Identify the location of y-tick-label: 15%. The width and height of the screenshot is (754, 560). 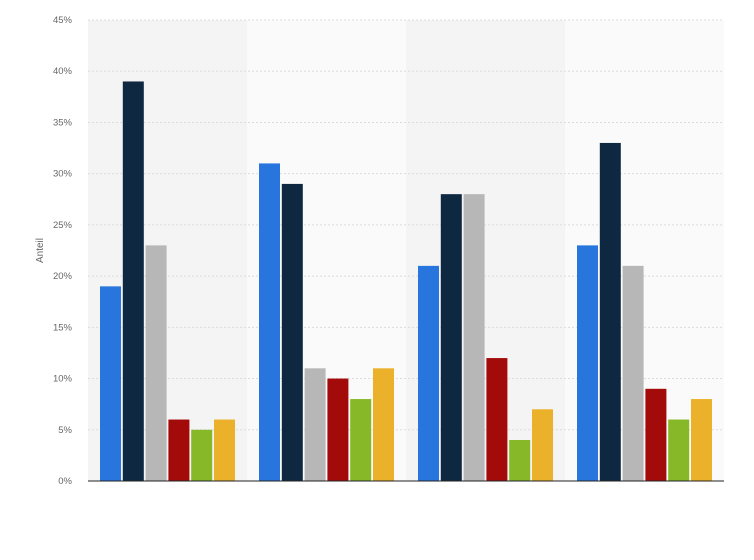
(63, 327).